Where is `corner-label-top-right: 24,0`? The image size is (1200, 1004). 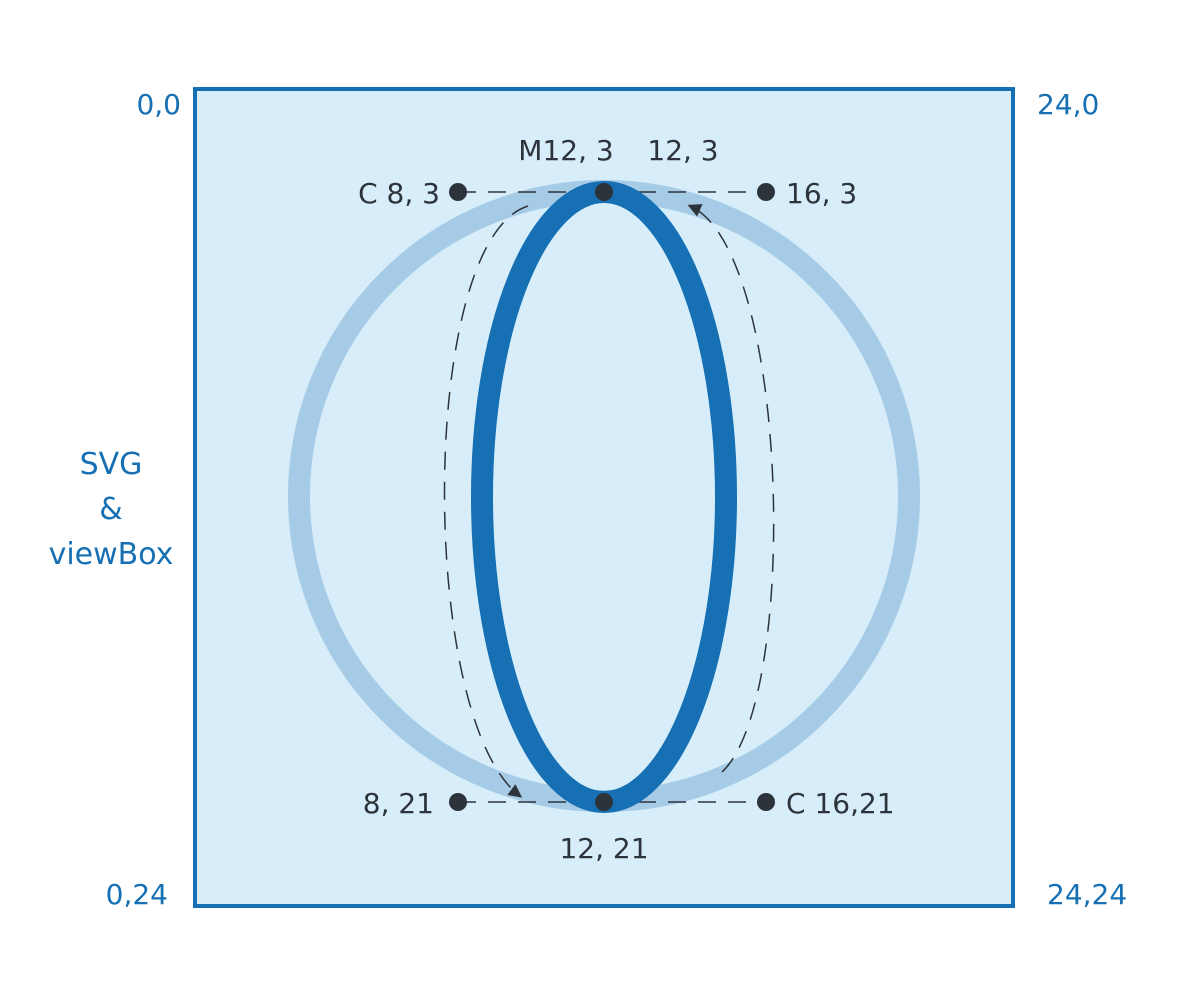 corner-label-top-right: 24,0 is located at coordinates (1068, 104).